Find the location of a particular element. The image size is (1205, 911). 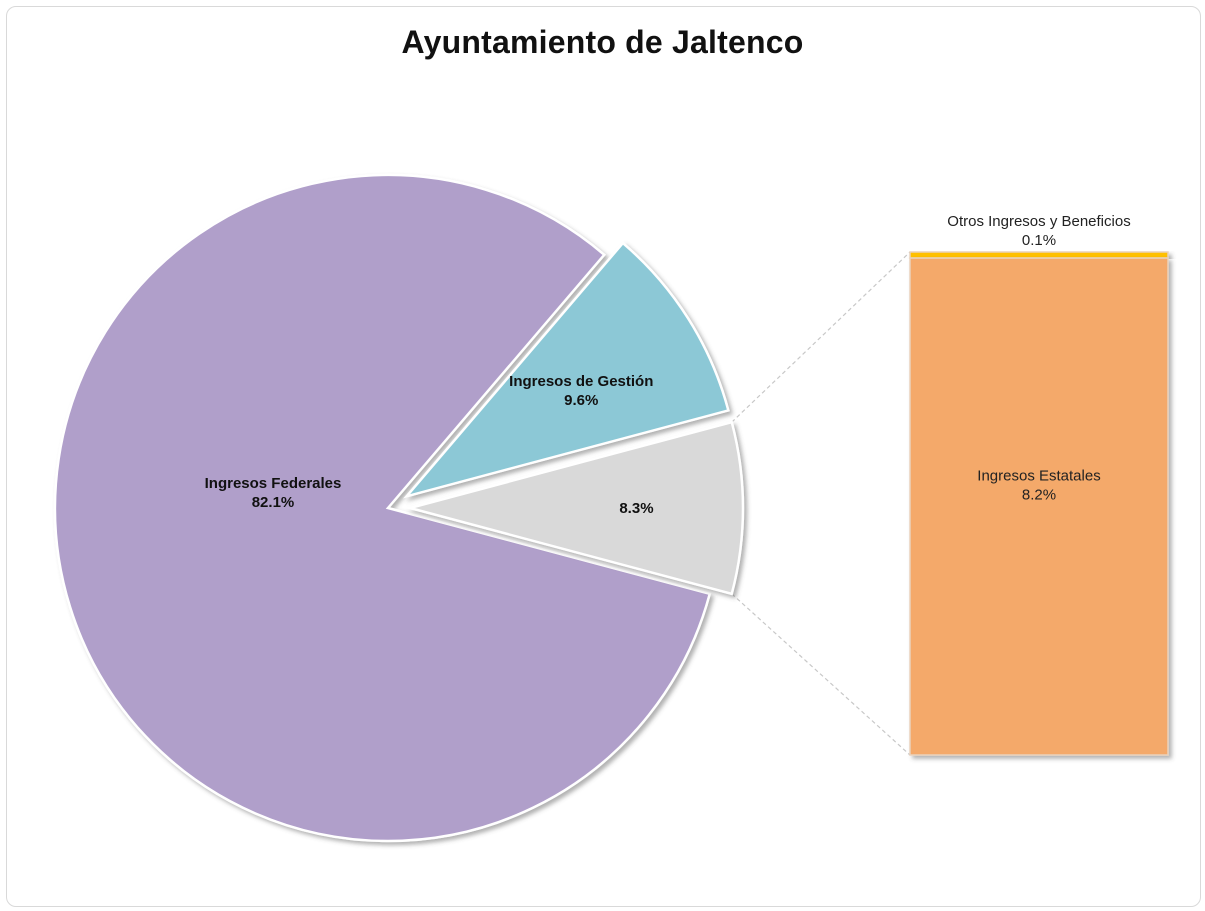

connector-line-top is located at coordinates (821, 337).